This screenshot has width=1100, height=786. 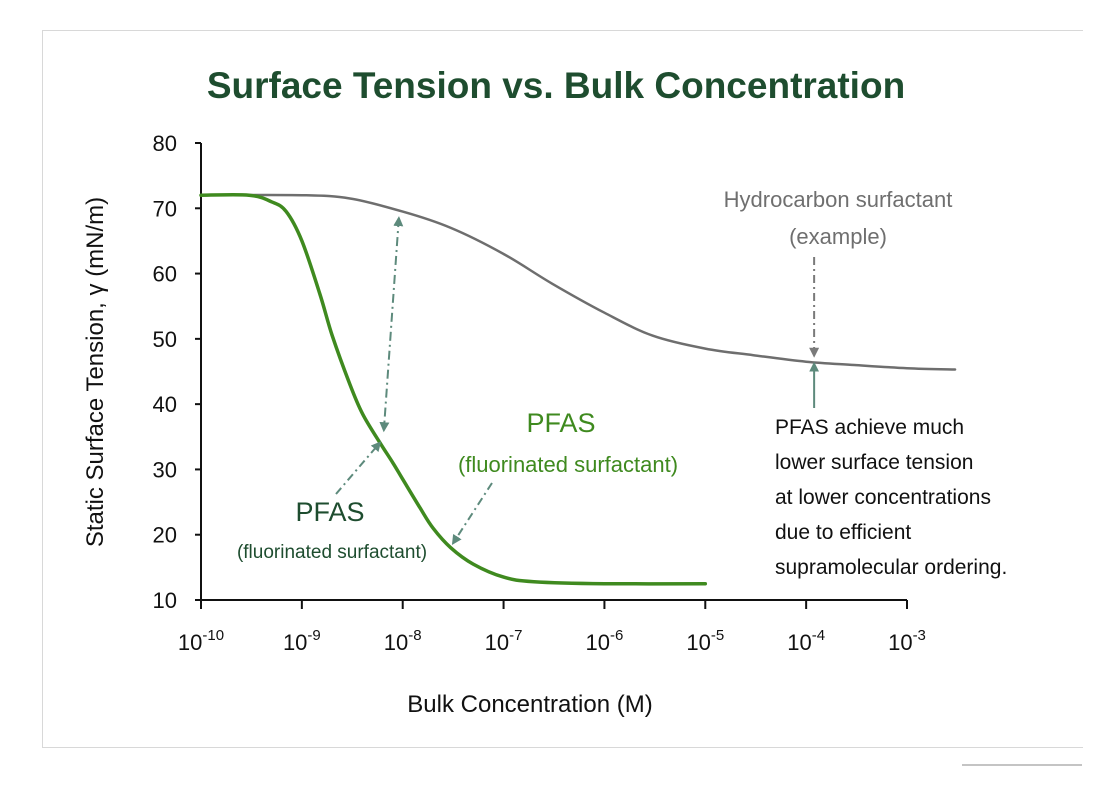 What do you see at coordinates (907, 641) in the screenshot?
I see `x-tick-label: 10⁻³` at bounding box center [907, 641].